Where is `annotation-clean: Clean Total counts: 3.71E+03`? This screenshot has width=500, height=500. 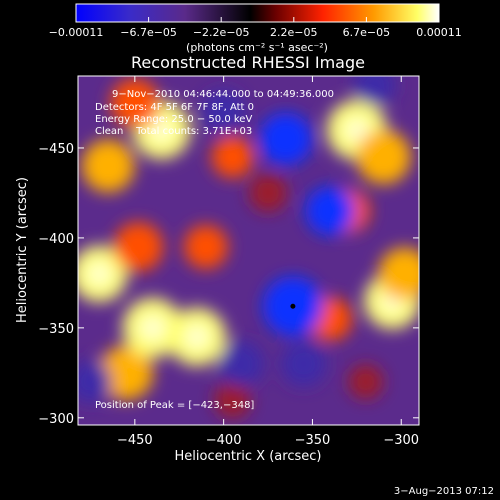 annotation-clean: Clean Total counts: 3.71E+03 is located at coordinates (173, 131).